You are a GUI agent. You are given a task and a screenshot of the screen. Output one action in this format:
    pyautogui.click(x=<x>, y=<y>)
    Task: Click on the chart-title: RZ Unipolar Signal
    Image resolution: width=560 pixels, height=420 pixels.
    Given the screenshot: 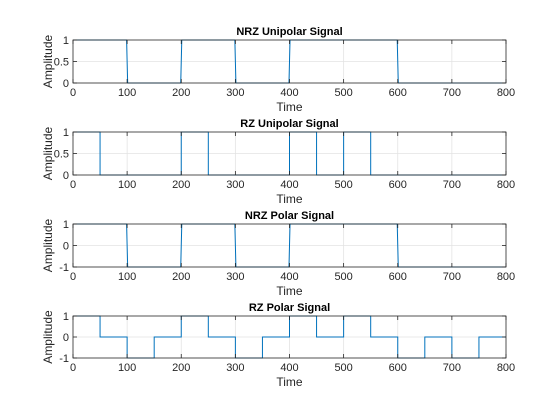 What is the action you would take?
    pyautogui.click(x=289, y=124)
    